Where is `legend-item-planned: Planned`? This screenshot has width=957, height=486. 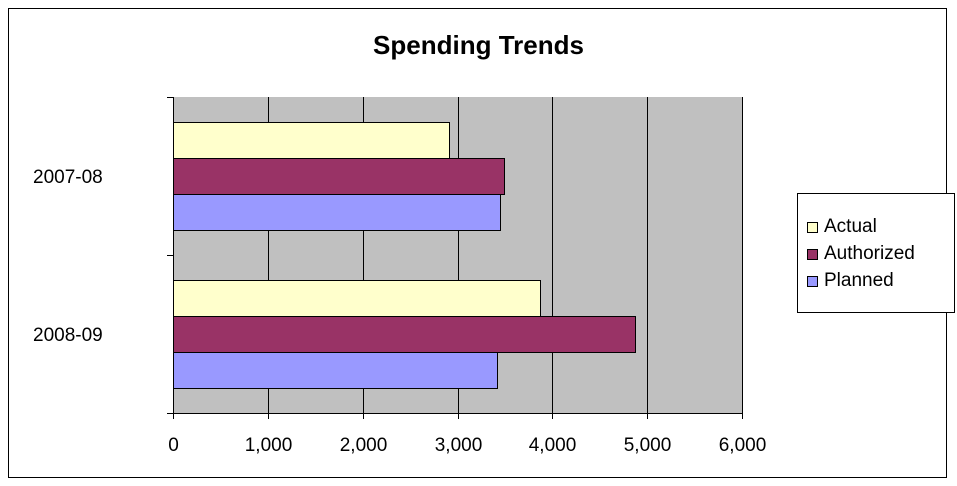
legend-item-planned: Planned is located at coordinates (850, 281).